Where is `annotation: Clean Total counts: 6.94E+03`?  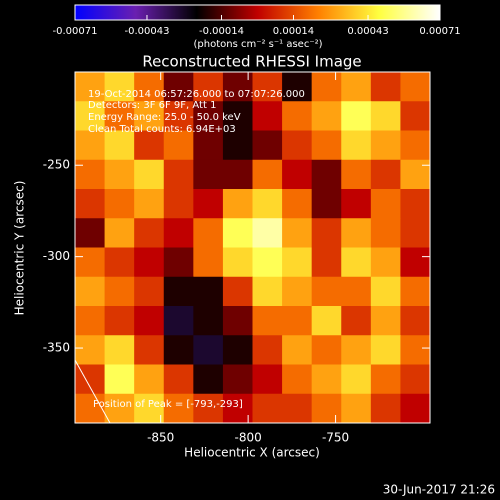 annotation: Clean Total counts: 6.94E+03 is located at coordinates (162, 129).